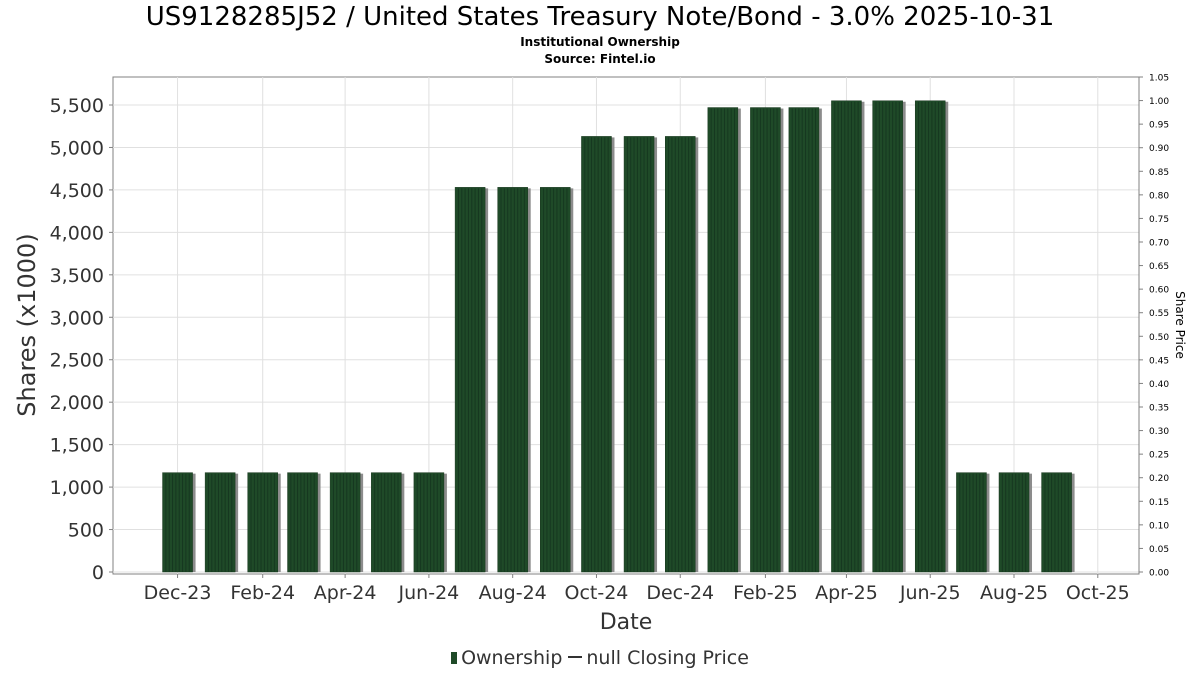 The width and height of the screenshot is (1200, 675). What do you see at coordinates (1159, 479) in the screenshot?
I see `y2-tick-label: 0.20` at bounding box center [1159, 479].